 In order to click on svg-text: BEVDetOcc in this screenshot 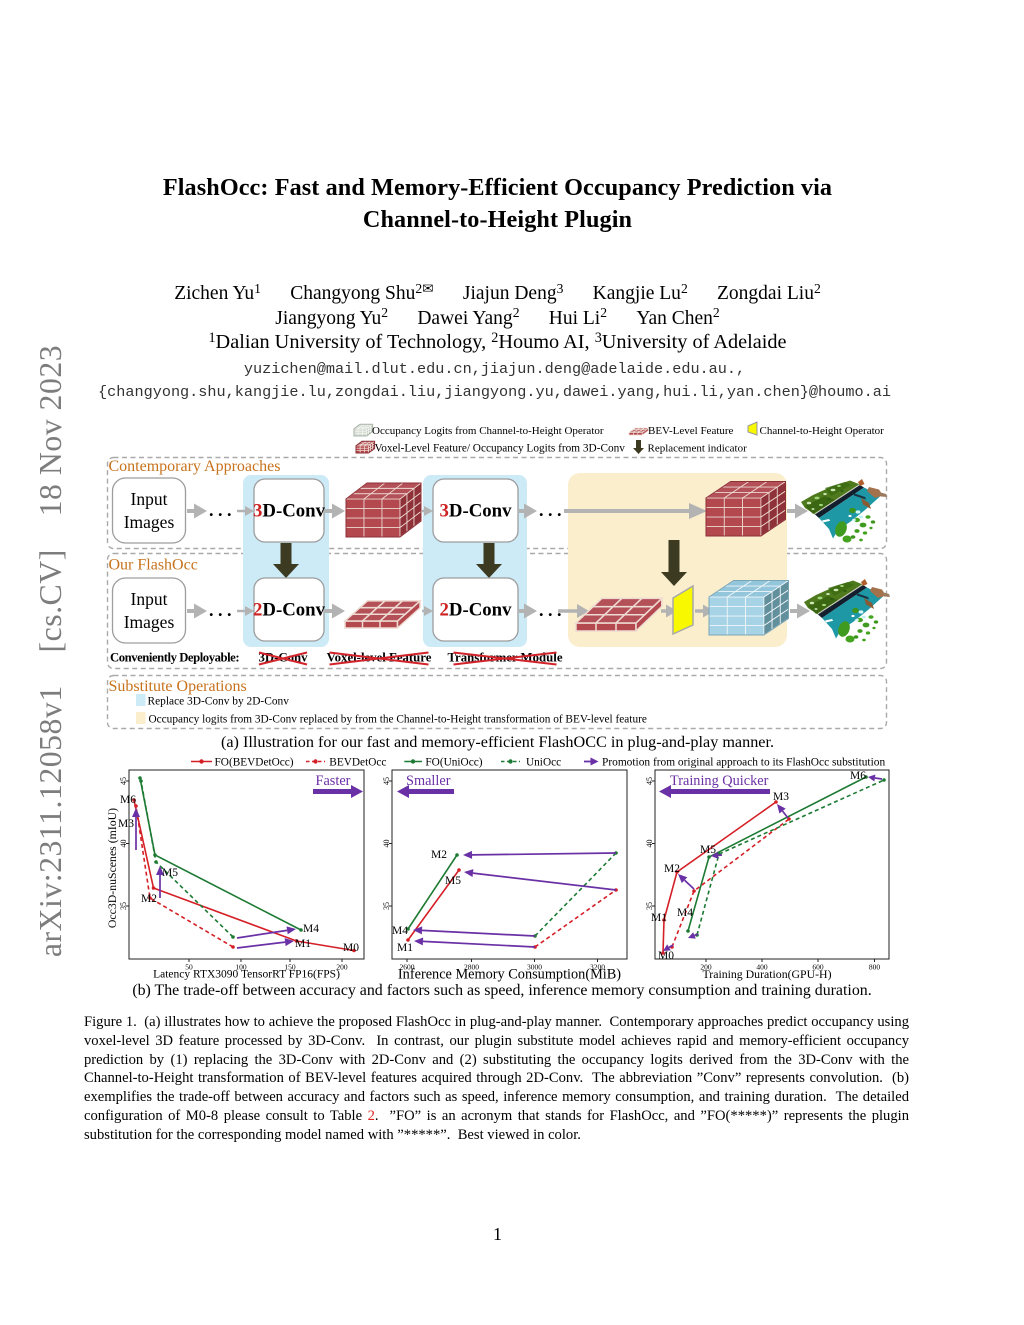, I will do `click(357, 763)`.